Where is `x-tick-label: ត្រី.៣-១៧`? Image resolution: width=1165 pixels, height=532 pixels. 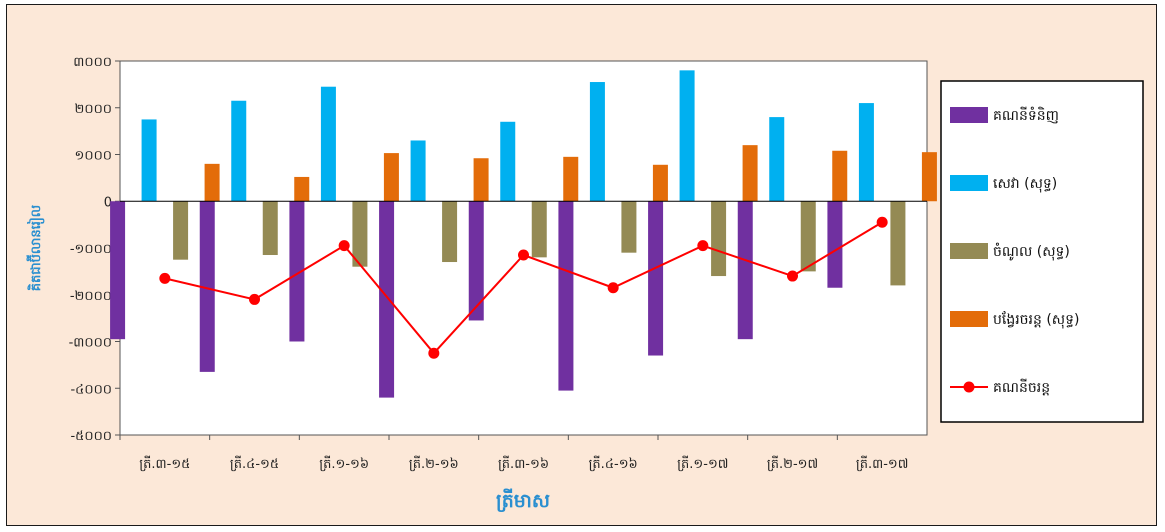 x-tick-label: ត្រី.៣-១៧ is located at coordinates (882, 463).